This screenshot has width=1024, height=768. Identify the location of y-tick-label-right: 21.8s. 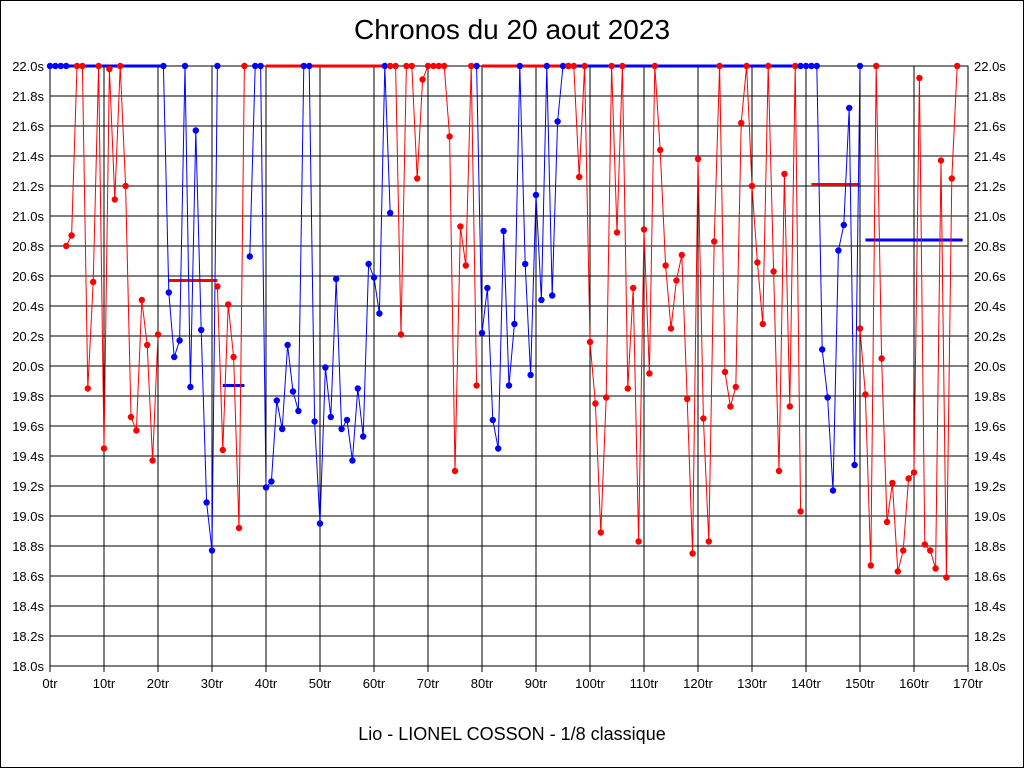
(990, 96).